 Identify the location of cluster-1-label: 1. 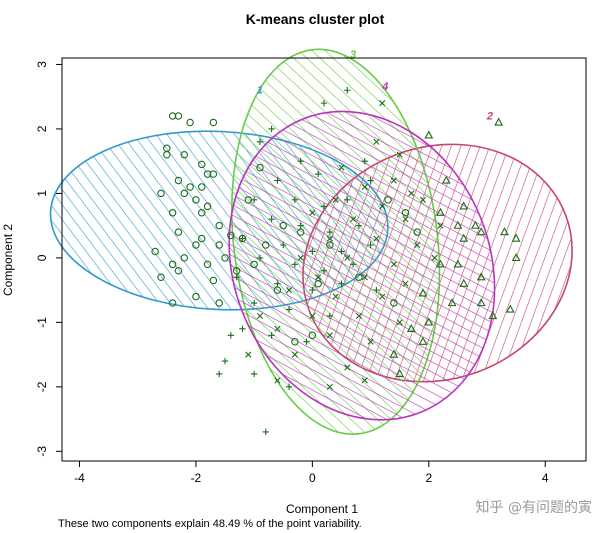
(260, 90).